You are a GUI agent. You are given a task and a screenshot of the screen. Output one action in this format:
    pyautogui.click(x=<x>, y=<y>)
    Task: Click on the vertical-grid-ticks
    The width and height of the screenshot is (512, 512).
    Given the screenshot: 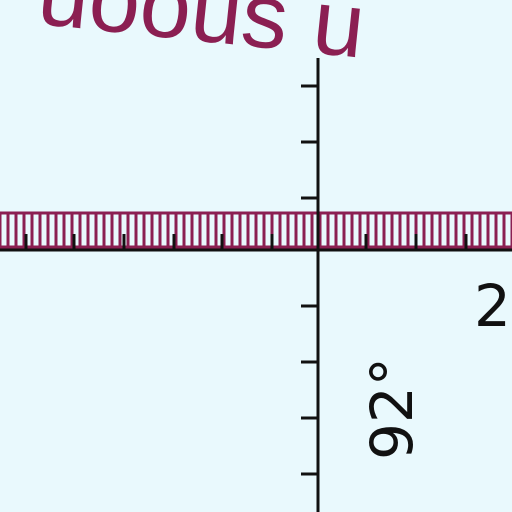 What is the action you would take?
    pyautogui.click(x=309, y=280)
    